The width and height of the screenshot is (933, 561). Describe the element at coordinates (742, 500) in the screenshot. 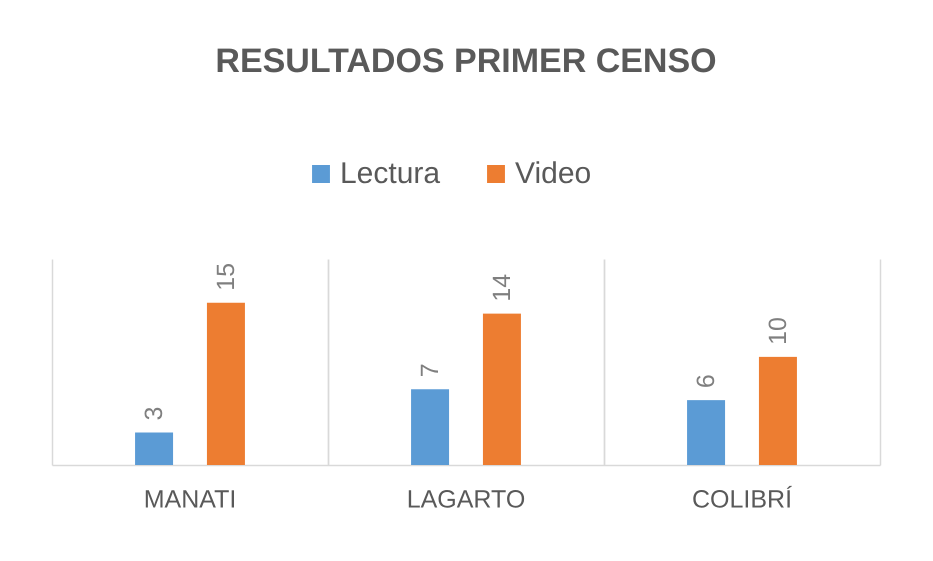

I see `x-tick-label: COLIBRÍ` at that location.